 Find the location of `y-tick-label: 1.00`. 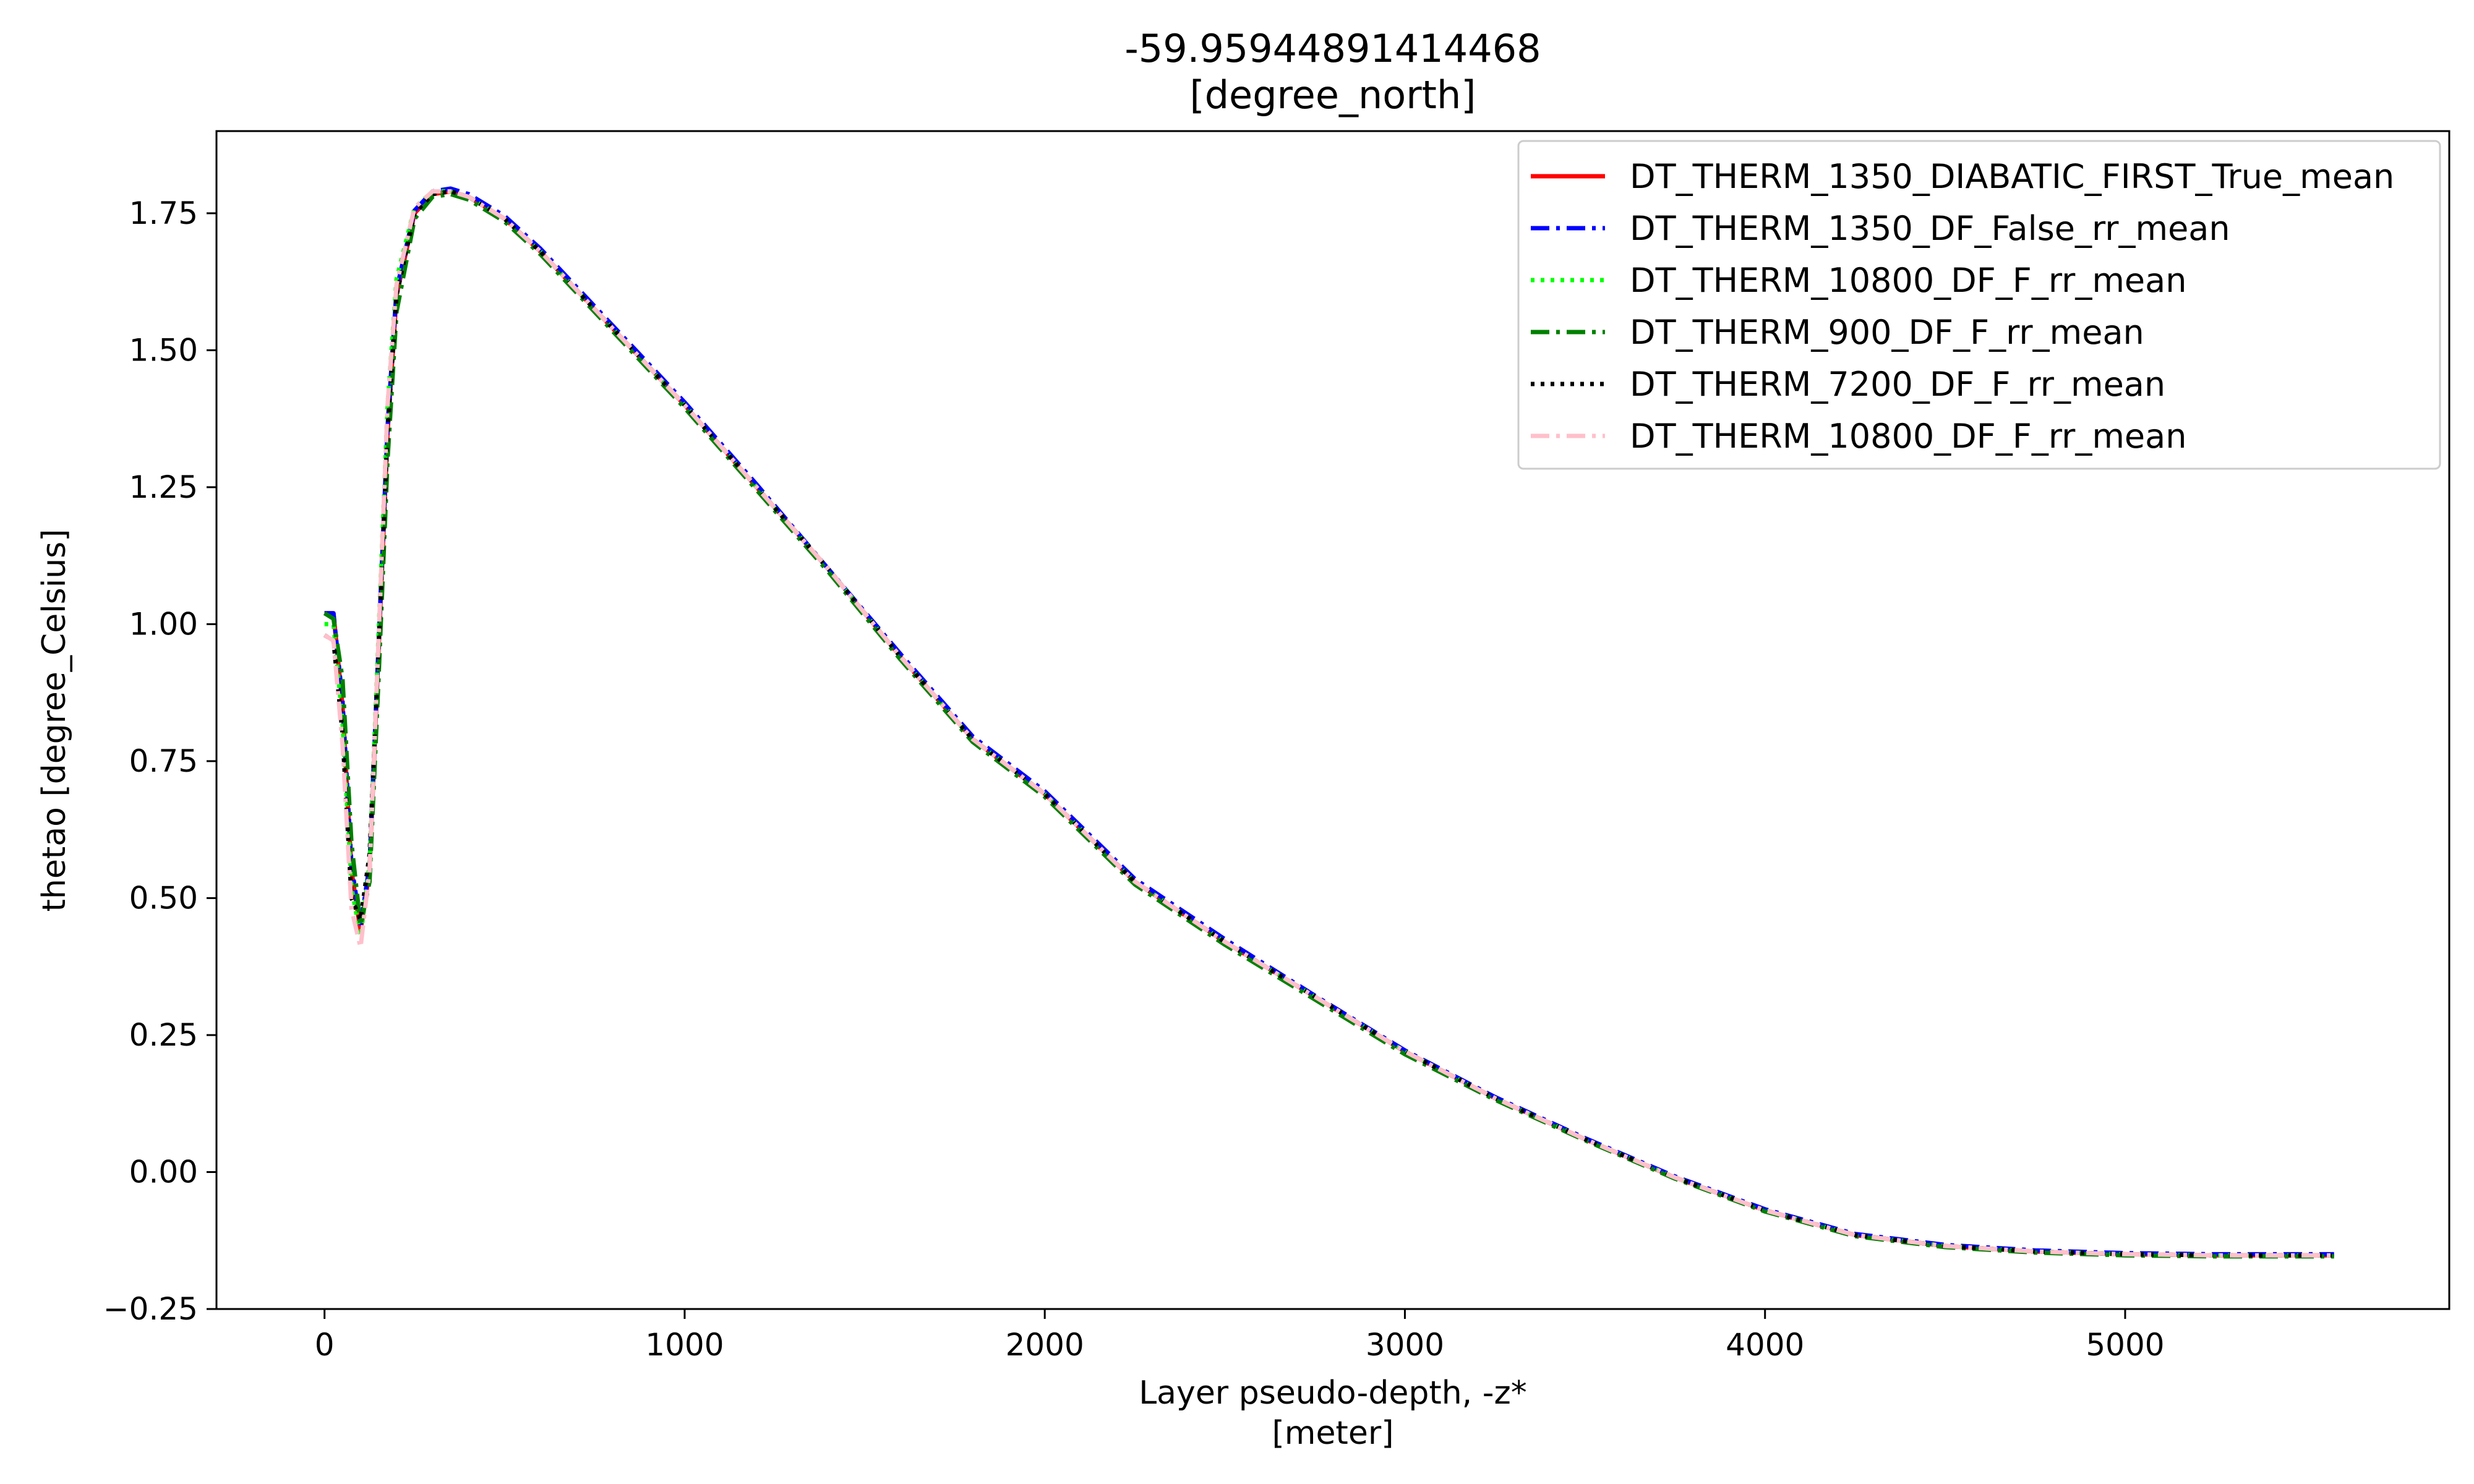

y-tick-label: 1.00 is located at coordinates (164, 624).